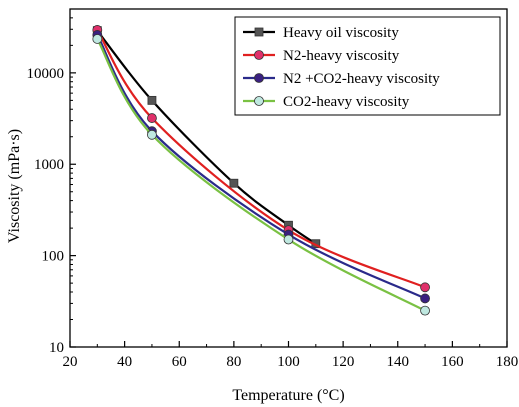 This screenshot has width=519, height=407. What do you see at coordinates (343, 362) in the screenshot?
I see `x-tick-label: 120` at bounding box center [343, 362].